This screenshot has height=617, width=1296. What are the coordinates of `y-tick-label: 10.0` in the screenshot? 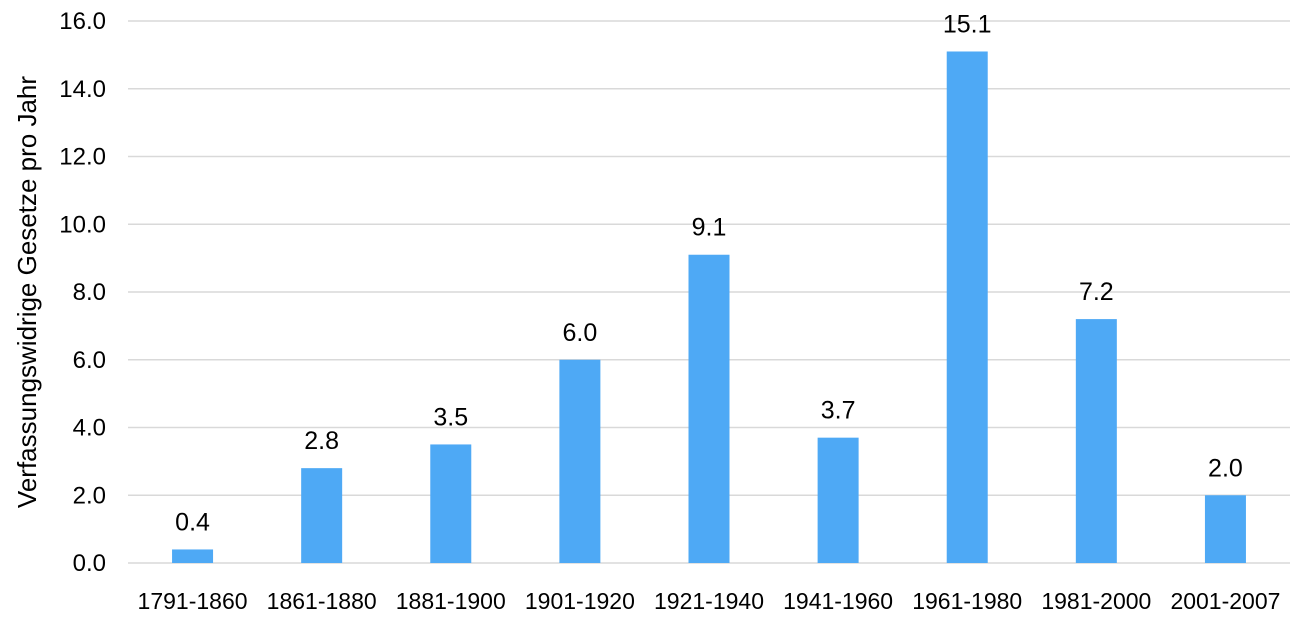 It's located at (82, 224).